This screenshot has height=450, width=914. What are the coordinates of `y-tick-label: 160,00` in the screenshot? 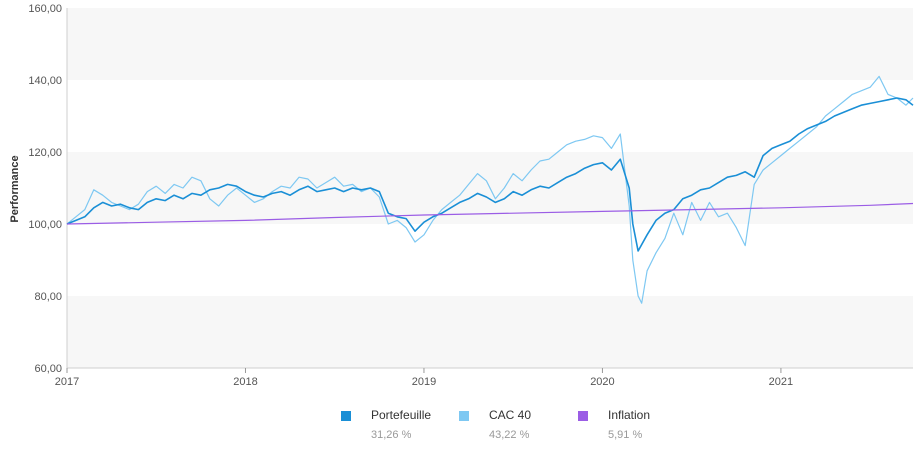 It's located at (45, 9).